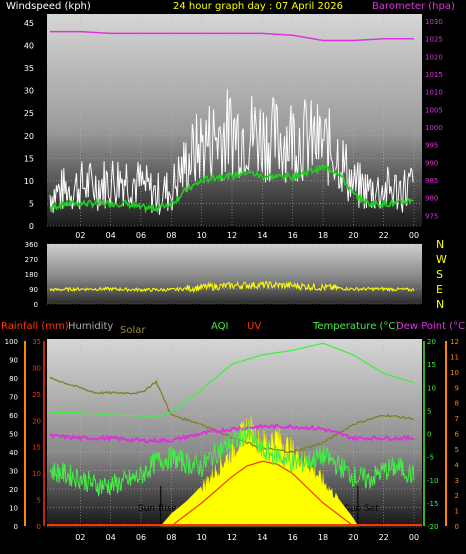 This screenshot has width=466, height=554. Describe the element at coordinates (361, 509) in the screenshot. I see `sunset-label: Sun Set` at that location.